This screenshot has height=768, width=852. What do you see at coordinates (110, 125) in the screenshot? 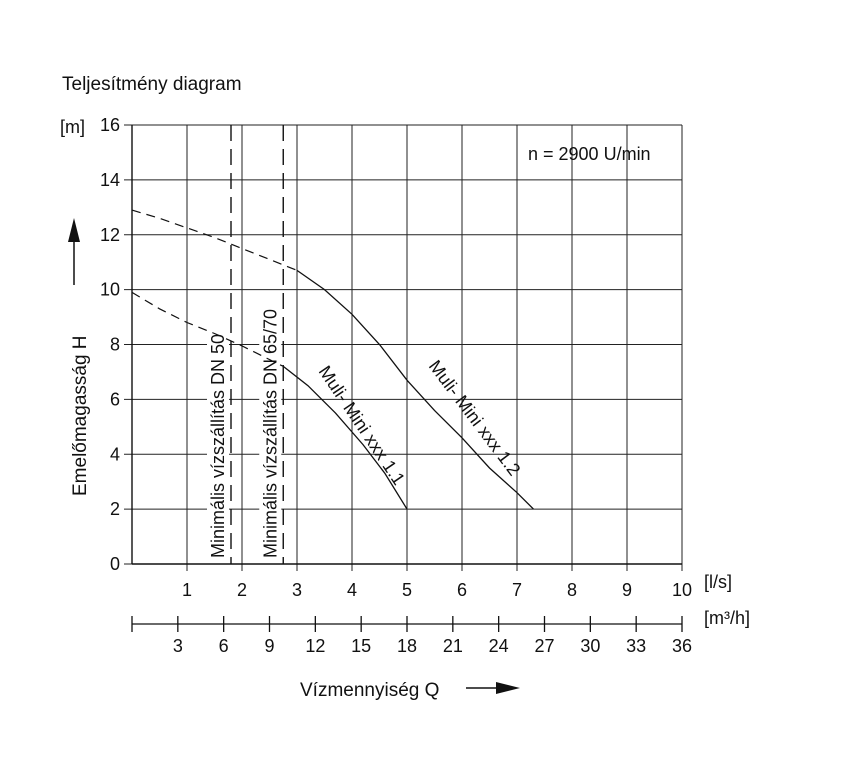
I see `y-tick-label: 16` at bounding box center [110, 125].